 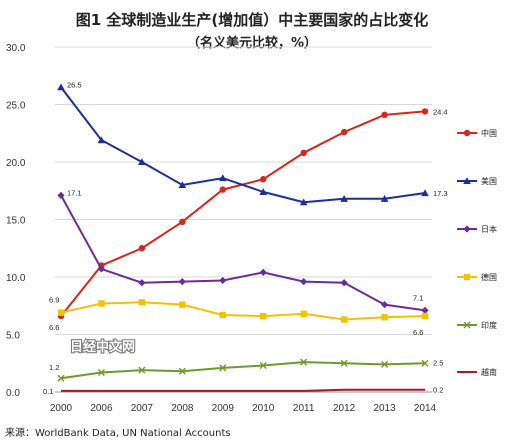 What do you see at coordinates (118, 433) in the screenshot?
I see `source-note: 来源：WorldBank Data, UN National Accounts` at bounding box center [118, 433].